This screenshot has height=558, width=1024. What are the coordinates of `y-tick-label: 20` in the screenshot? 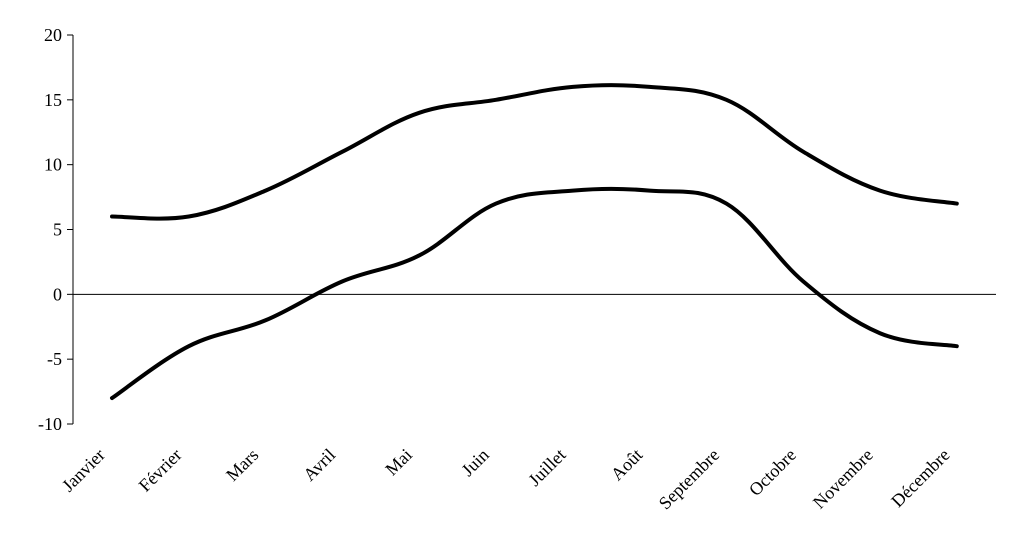 It's located at (53, 35).